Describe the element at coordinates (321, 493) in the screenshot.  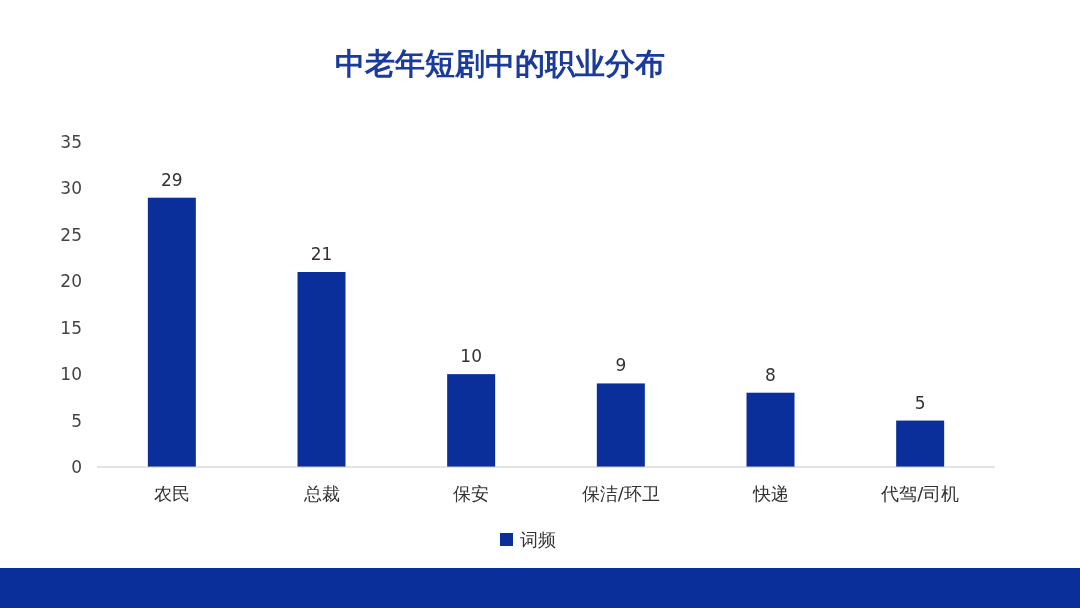
I see `x-tick-label: 总裁` at that location.